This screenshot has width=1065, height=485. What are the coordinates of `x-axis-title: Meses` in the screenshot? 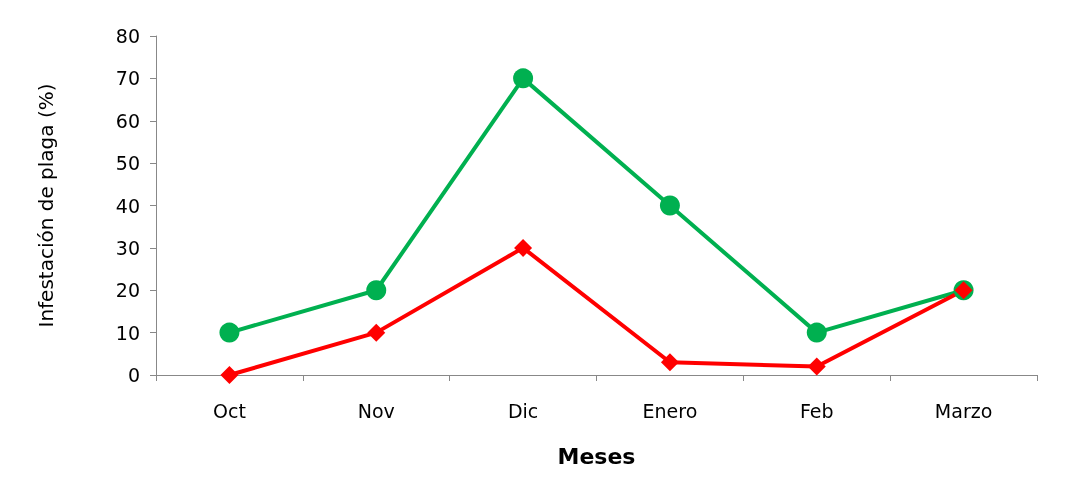 It's located at (596, 456).